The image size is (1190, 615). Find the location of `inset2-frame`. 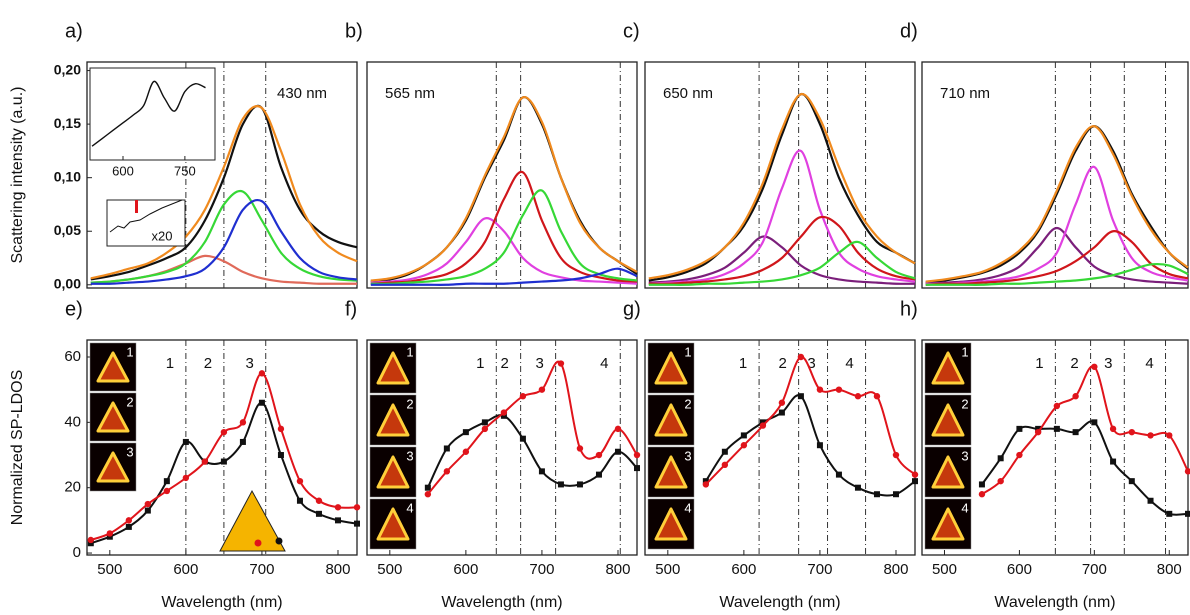

inset2-frame is located at coordinates (146, 223).